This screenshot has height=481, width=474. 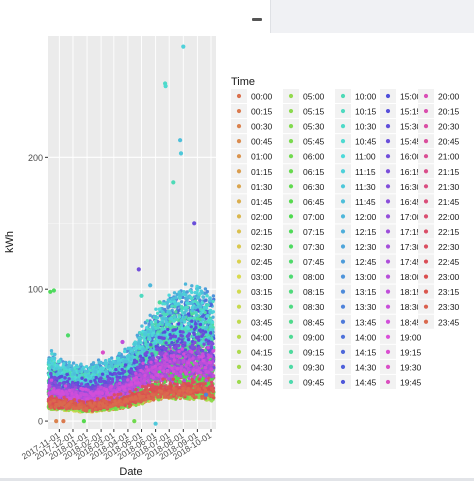 What do you see at coordinates (257, 19) in the screenshot?
I see `minimize-icon` at bounding box center [257, 19].